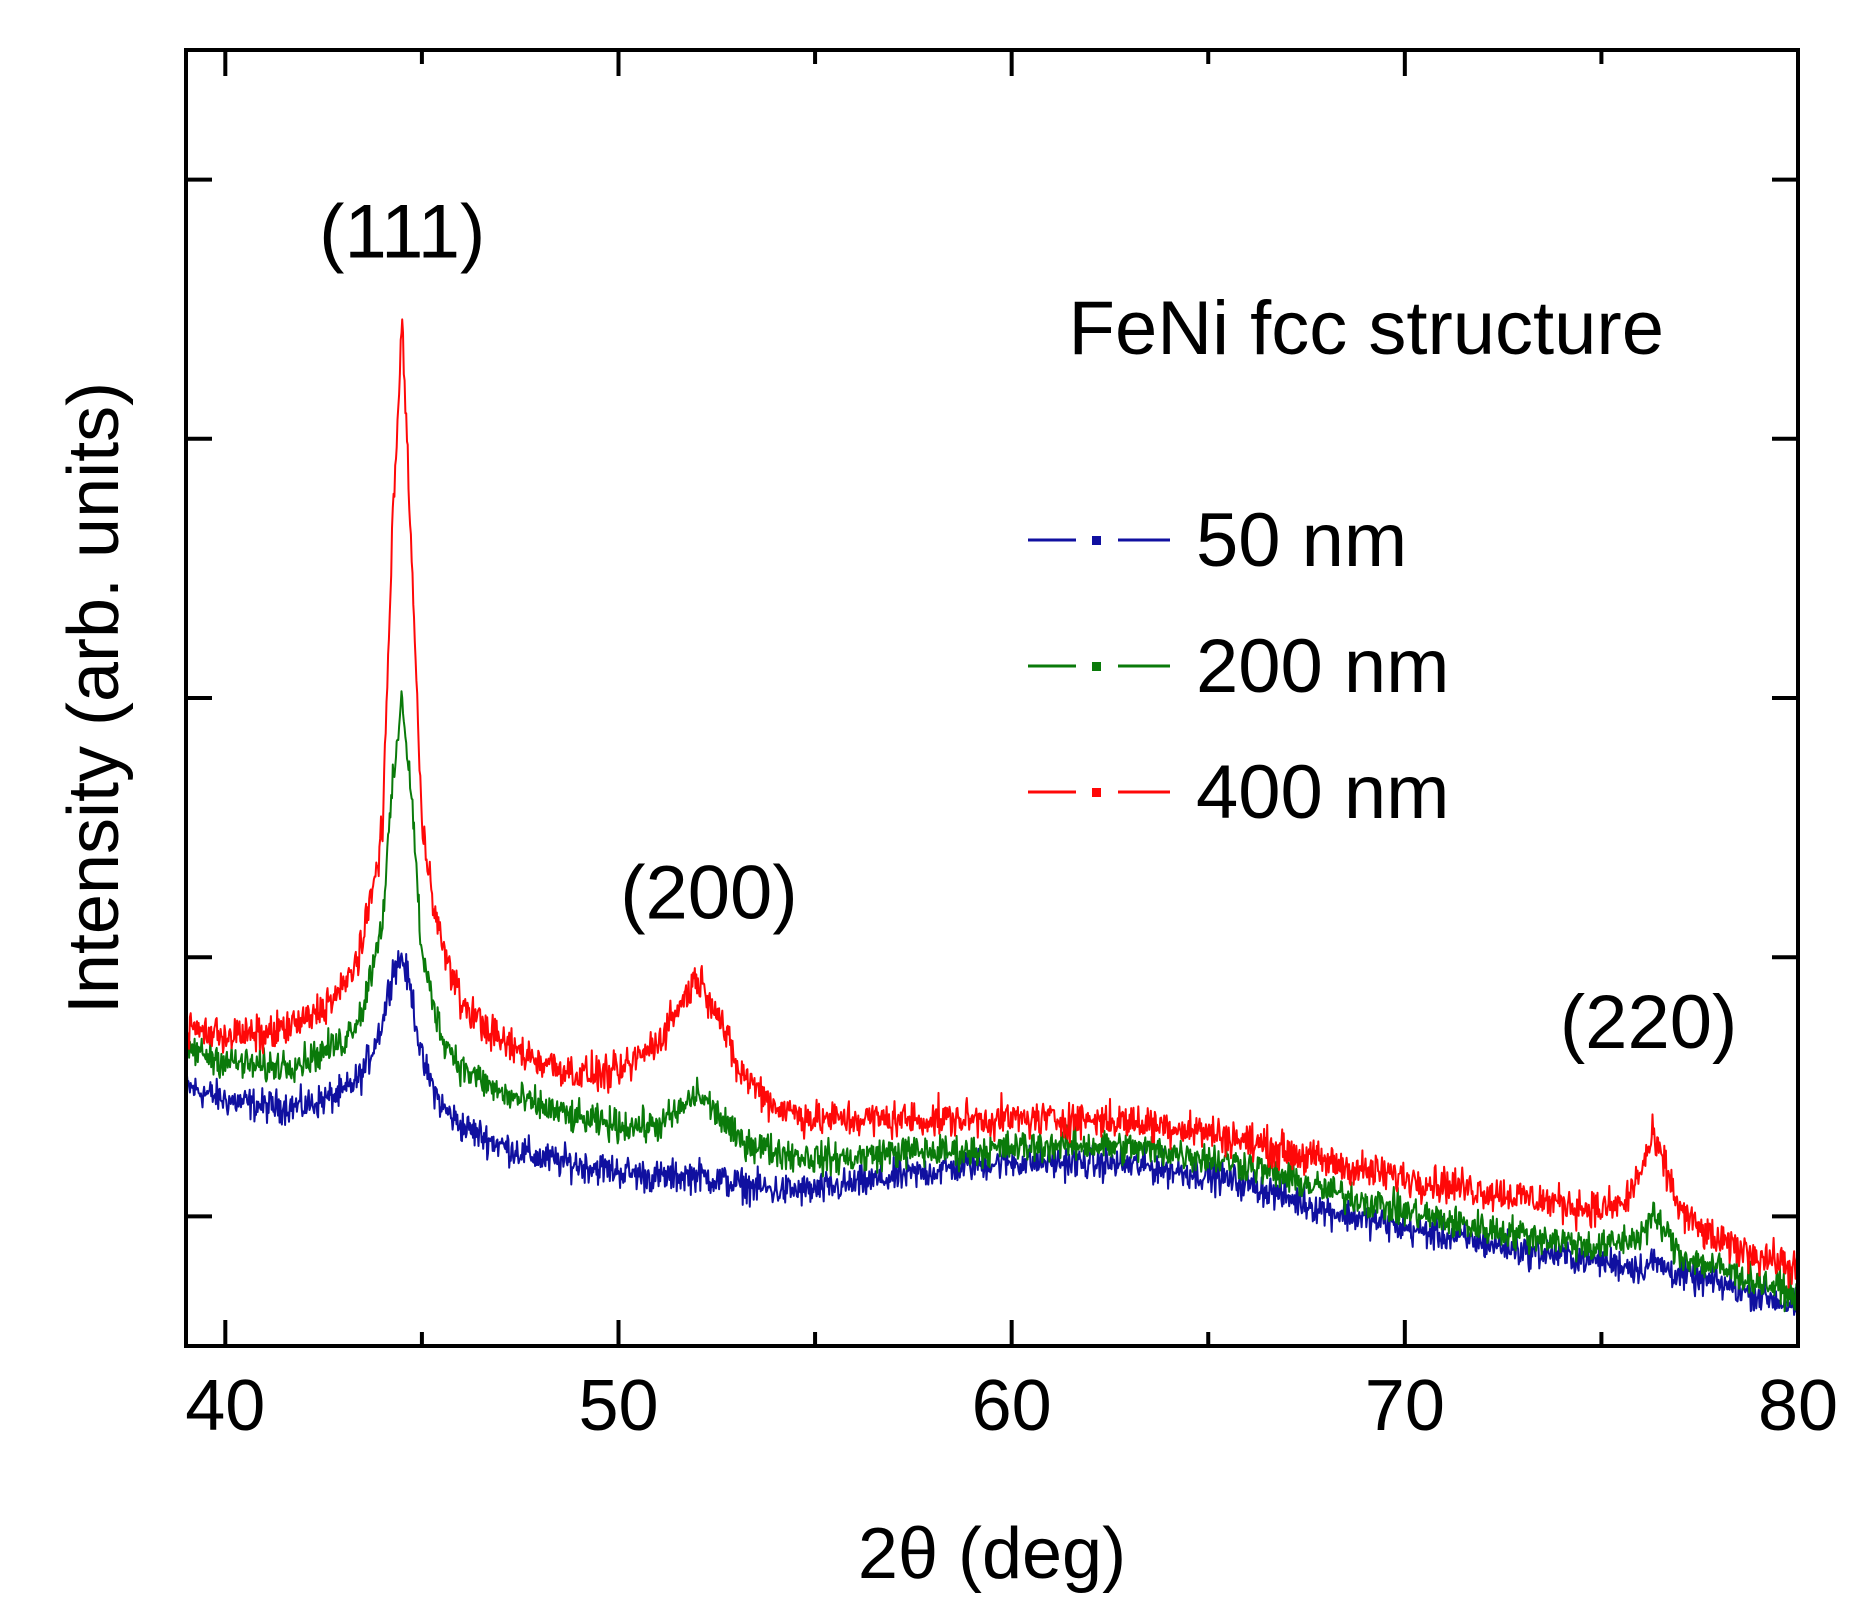  What do you see at coordinates (618, 1406) in the screenshot?
I see `x-tick-label: 50` at bounding box center [618, 1406].